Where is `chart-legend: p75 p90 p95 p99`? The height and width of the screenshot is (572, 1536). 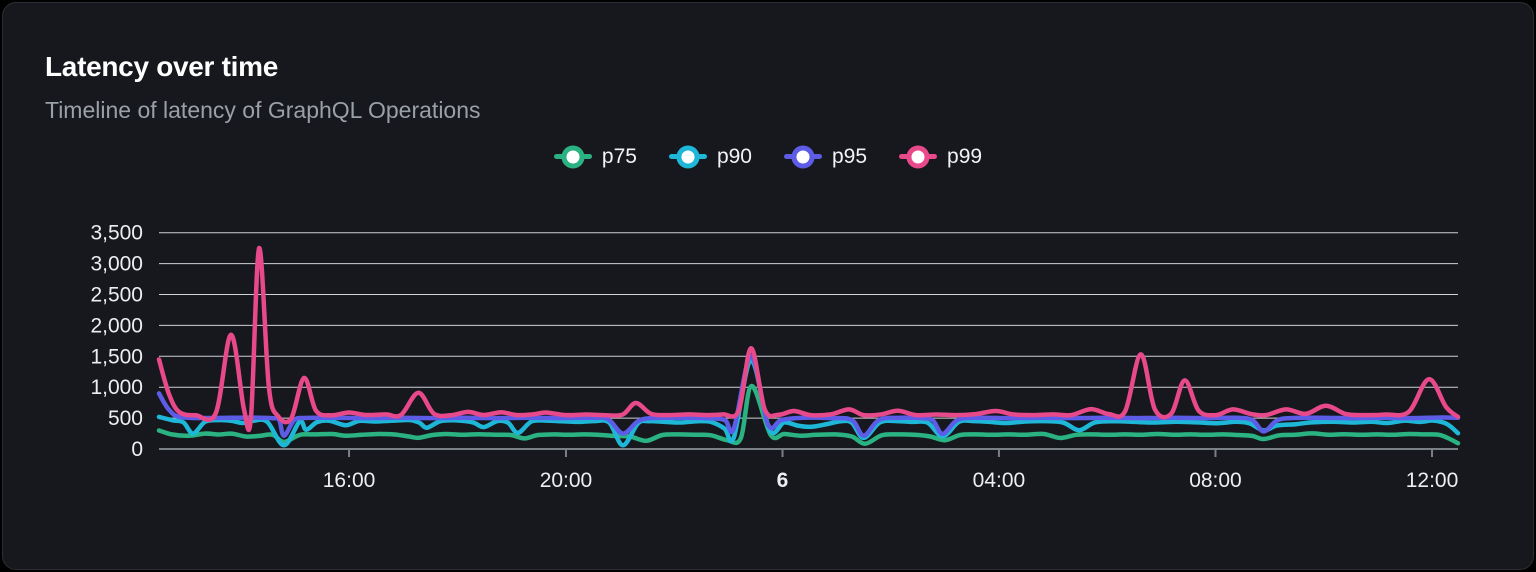 chart-legend: p75 p90 p95 p99 is located at coordinates (768, 157).